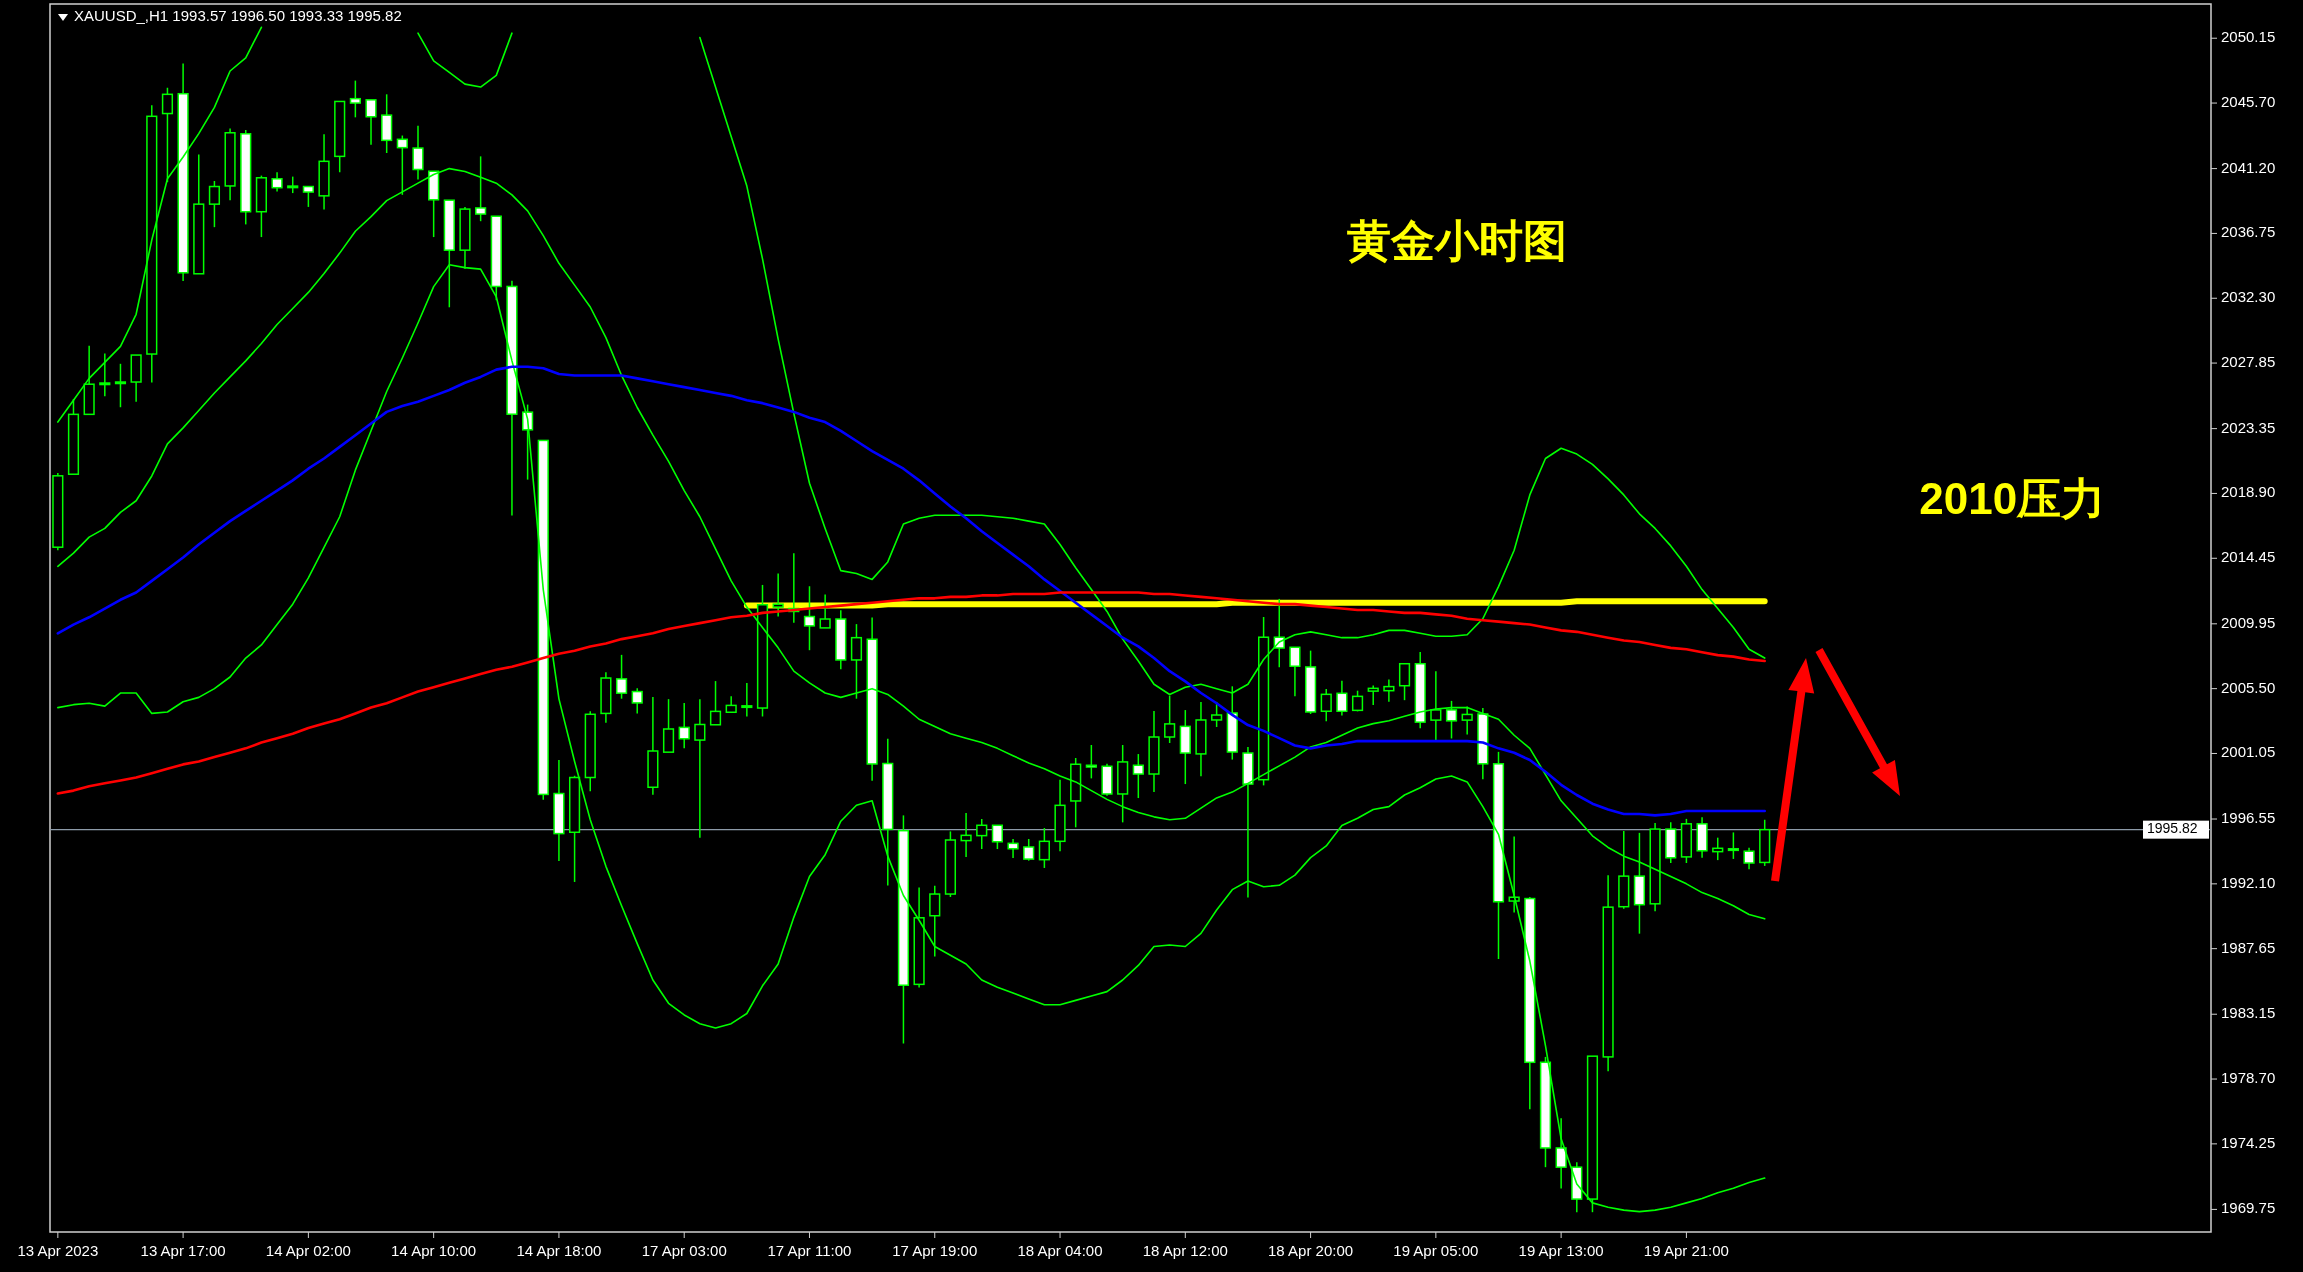 The image size is (2303, 1272). Describe the element at coordinates (2248, 102) in the screenshot. I see `y-tick-label: 2045.70` at that location.